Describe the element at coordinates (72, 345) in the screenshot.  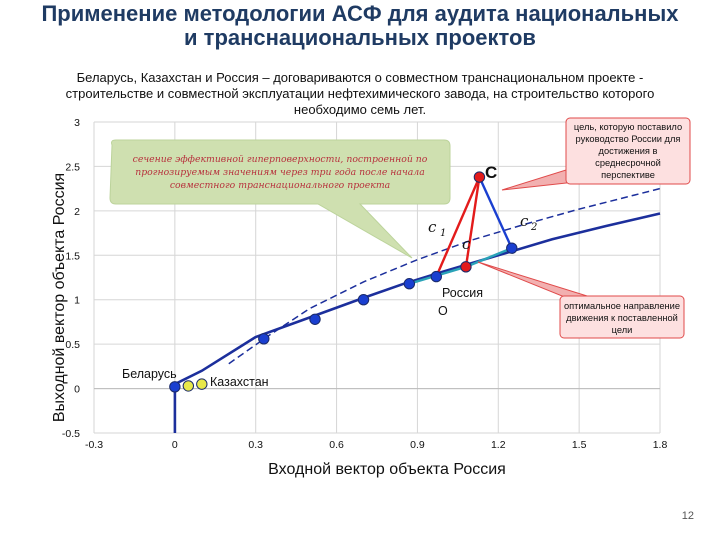
I see `y-tick-label: 0.5` at that location.